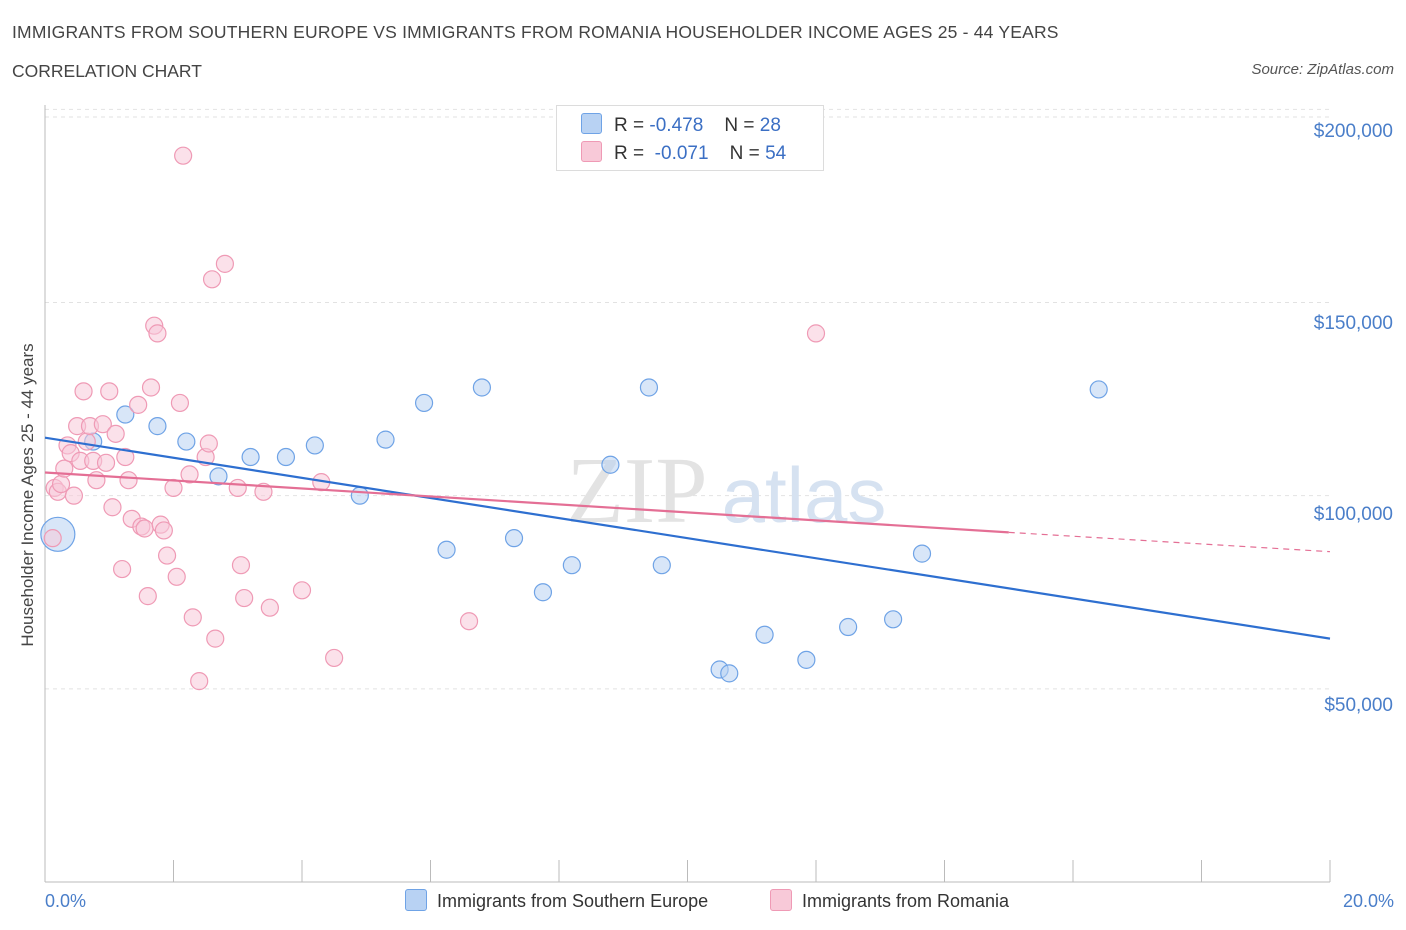  What do you see at coordinates (676, 125) in the screenshot?
I see `r-value: -0.478` at bounding box center [676, 125].